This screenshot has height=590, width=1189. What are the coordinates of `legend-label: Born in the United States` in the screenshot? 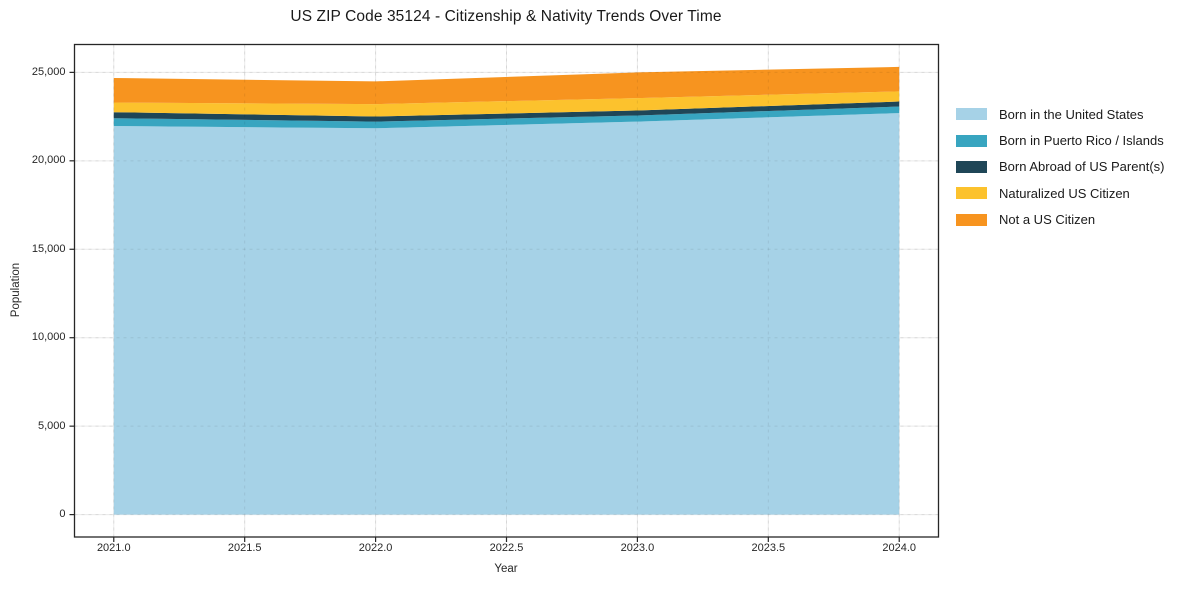 It's located at (1071, 114).